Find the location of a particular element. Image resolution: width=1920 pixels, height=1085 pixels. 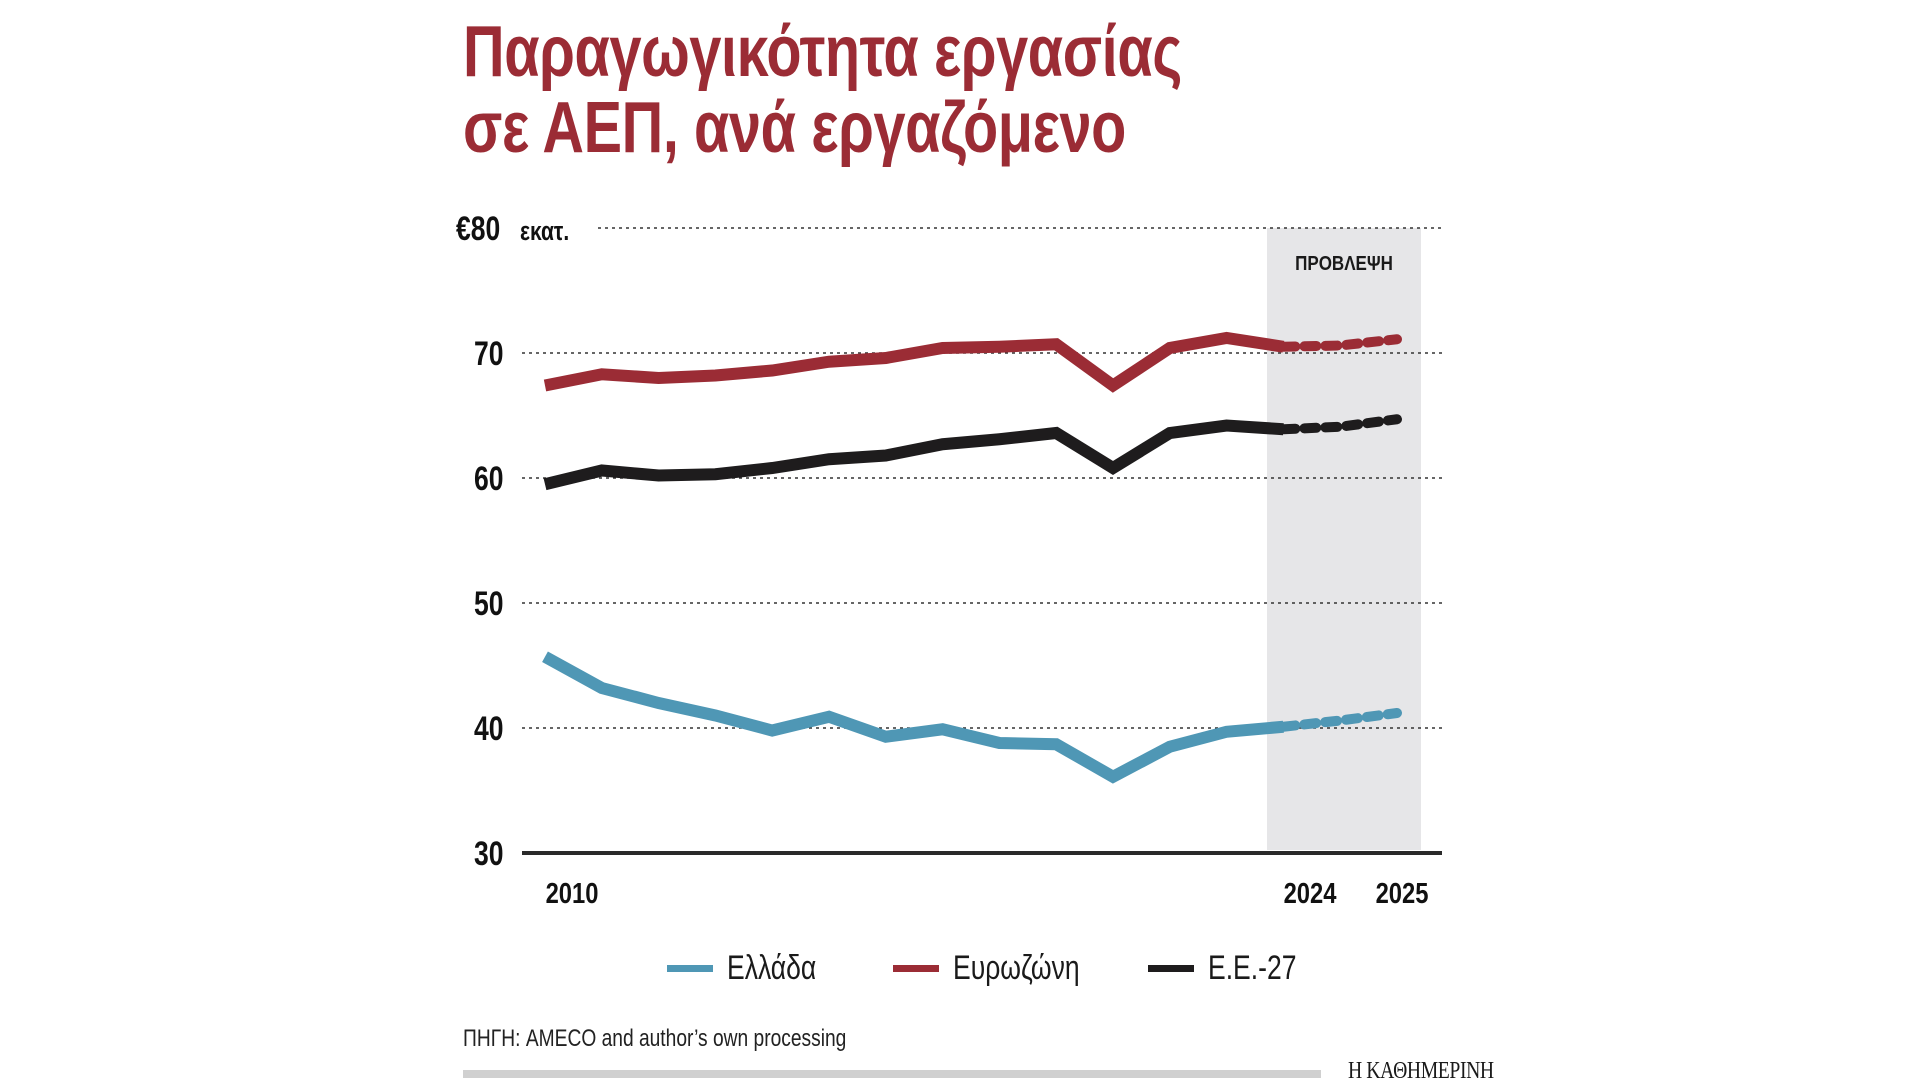

forecast-label: ΠΡΟΒΛΕΨΗ is located at coordinates (1344, 263).